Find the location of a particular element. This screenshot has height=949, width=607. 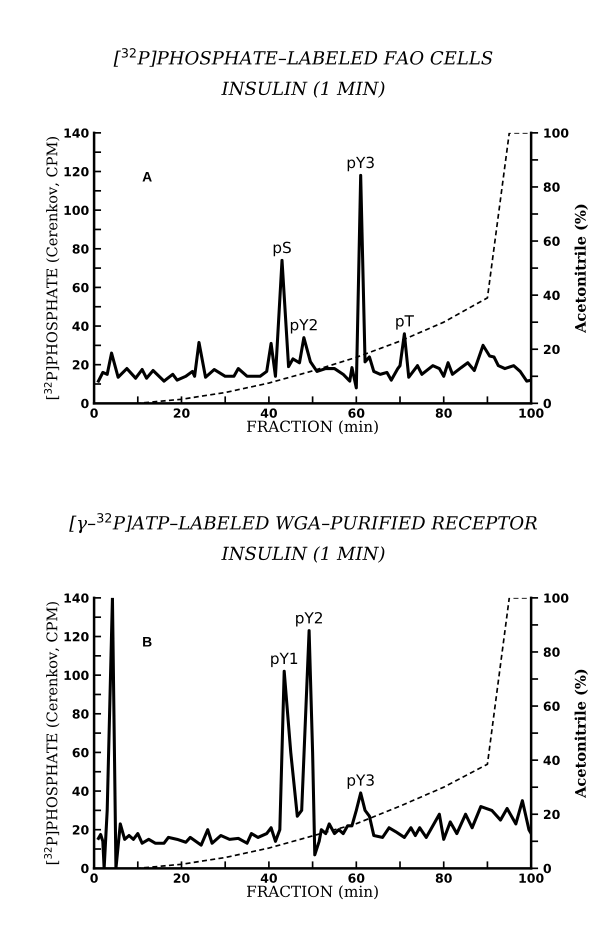

chart-title: [$^{32}$P]PHOSPHATE–LABELED FAO CELLS is located at coordinates (303, 57).